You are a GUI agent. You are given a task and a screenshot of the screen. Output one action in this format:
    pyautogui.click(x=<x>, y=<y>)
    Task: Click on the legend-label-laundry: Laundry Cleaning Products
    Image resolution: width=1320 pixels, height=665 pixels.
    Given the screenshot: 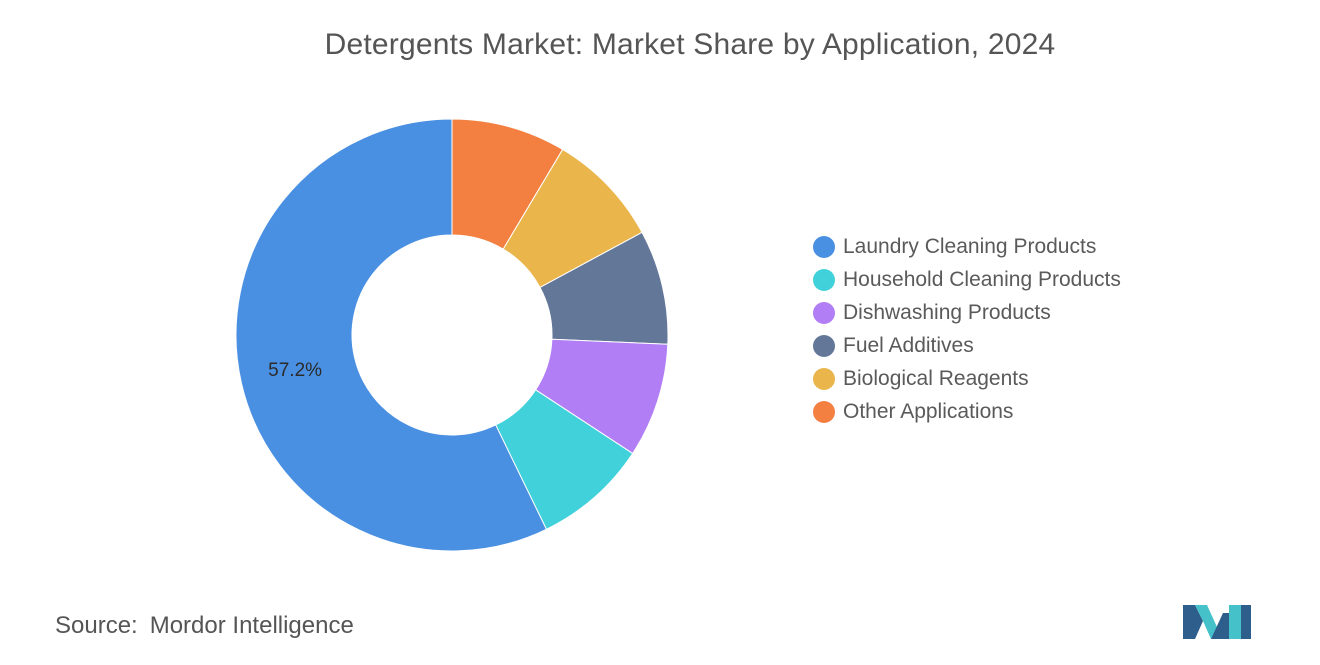 What is the action you would take?
    pyautogui.click(x=970, y=246)
    